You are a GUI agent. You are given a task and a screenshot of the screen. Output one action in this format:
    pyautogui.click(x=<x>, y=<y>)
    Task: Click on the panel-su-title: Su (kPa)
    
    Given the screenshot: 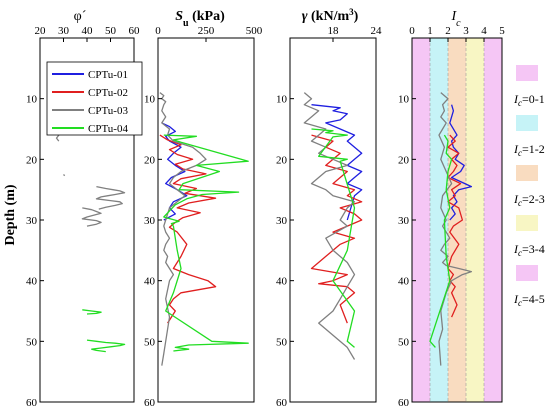 What is the action you would take?
    pyautogui.click(x=200, y=19)
    